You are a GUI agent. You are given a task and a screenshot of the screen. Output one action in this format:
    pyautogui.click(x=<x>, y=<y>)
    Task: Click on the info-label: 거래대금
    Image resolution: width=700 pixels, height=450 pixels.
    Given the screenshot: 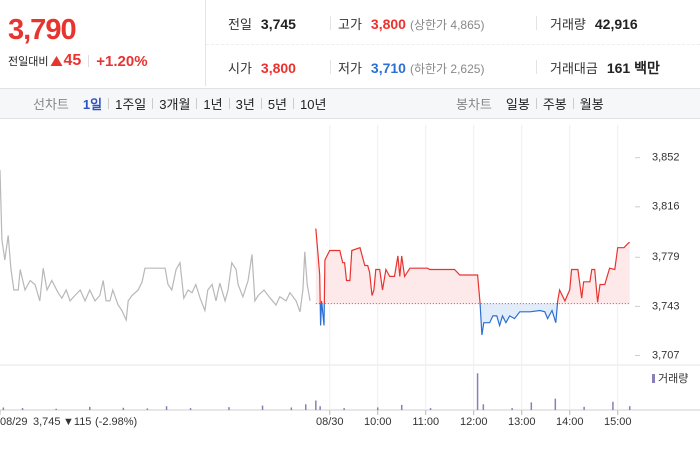 What is the action you would take?
    pyautogui.click(x=574, y=68)
    